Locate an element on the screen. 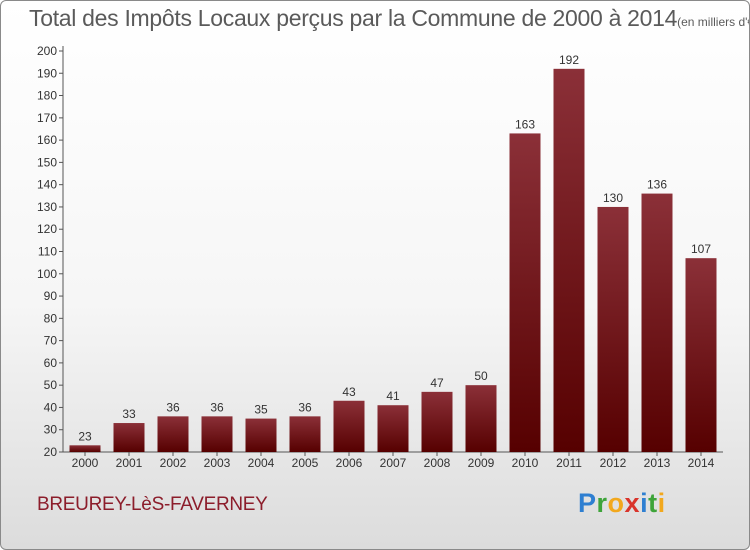 This screenshot has width=750, height=550. x-tick-label: 2003 is located at coordinates (217, 463).